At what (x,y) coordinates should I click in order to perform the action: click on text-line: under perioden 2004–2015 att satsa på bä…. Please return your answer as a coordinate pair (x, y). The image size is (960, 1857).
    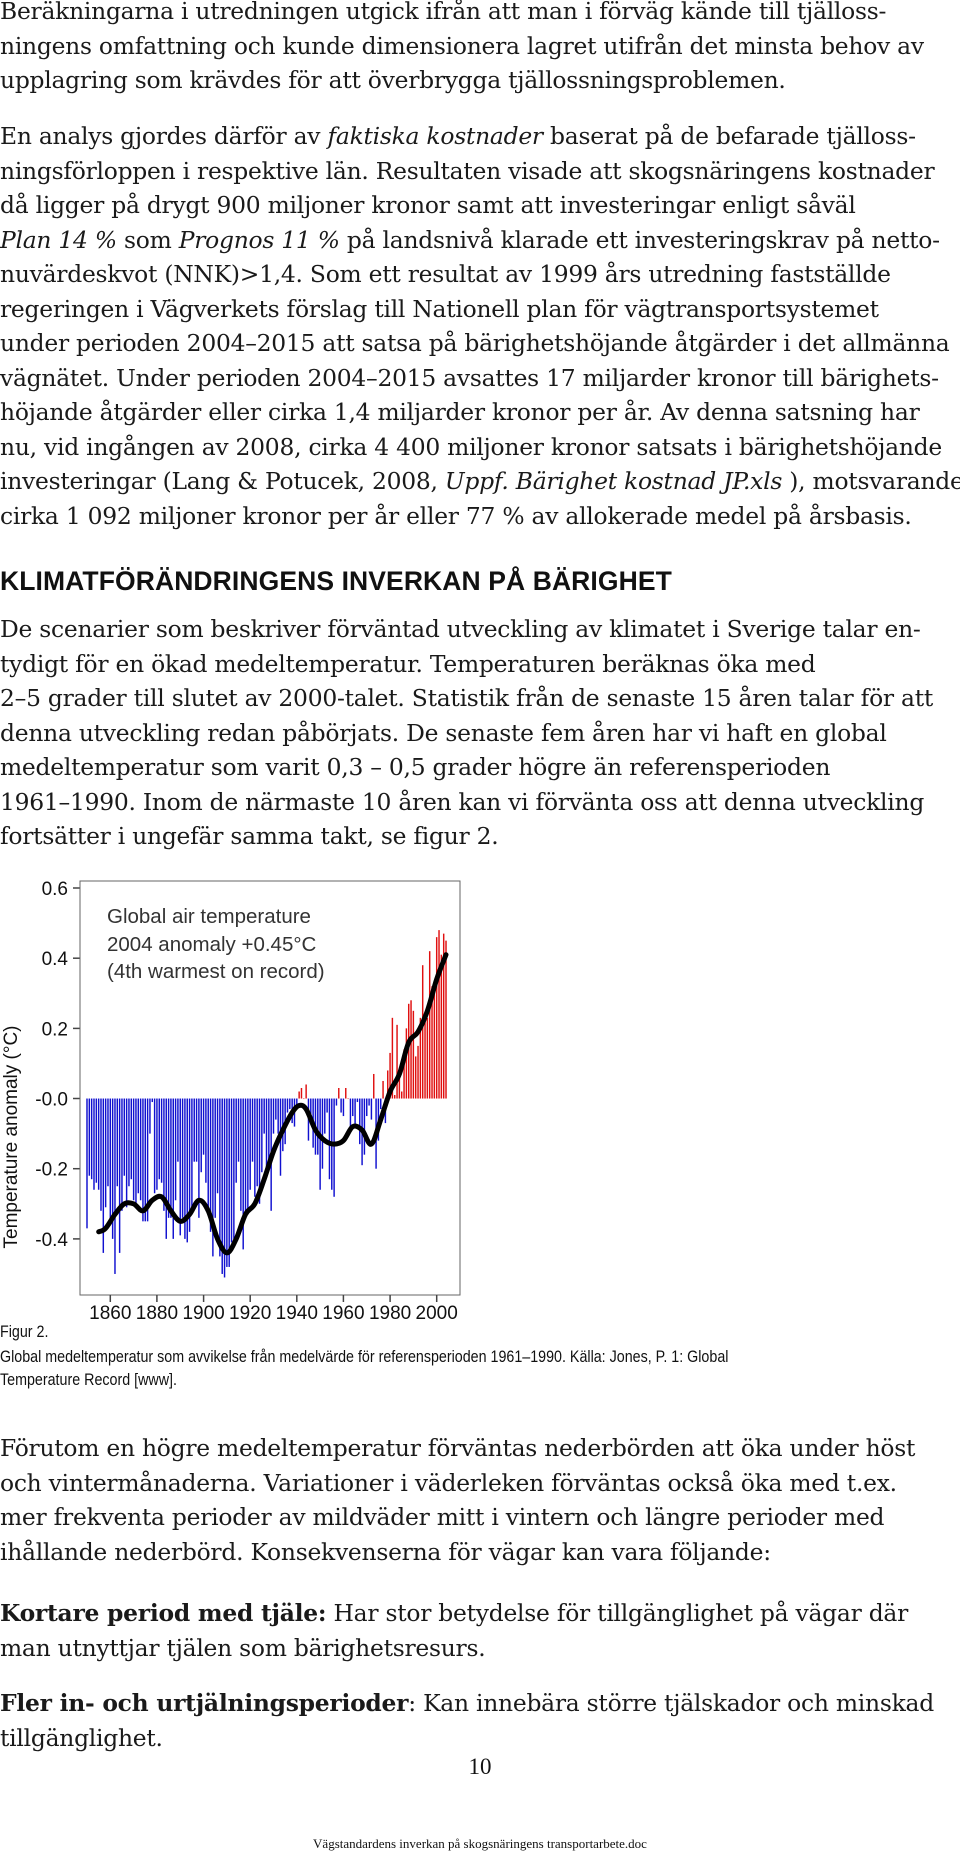
    Looking at the image, I should click on (475, 343).